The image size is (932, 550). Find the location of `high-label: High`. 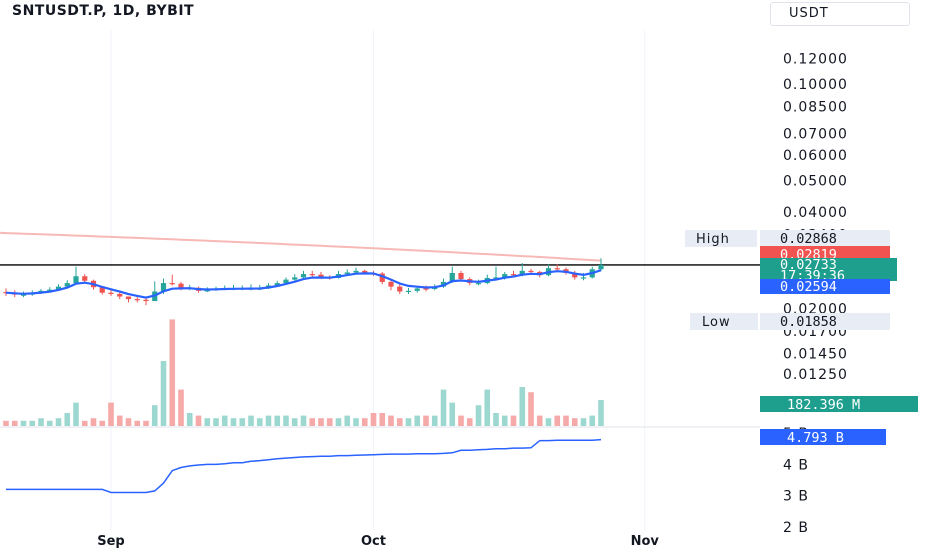

high-label: High is located at coordinates (713, 239).